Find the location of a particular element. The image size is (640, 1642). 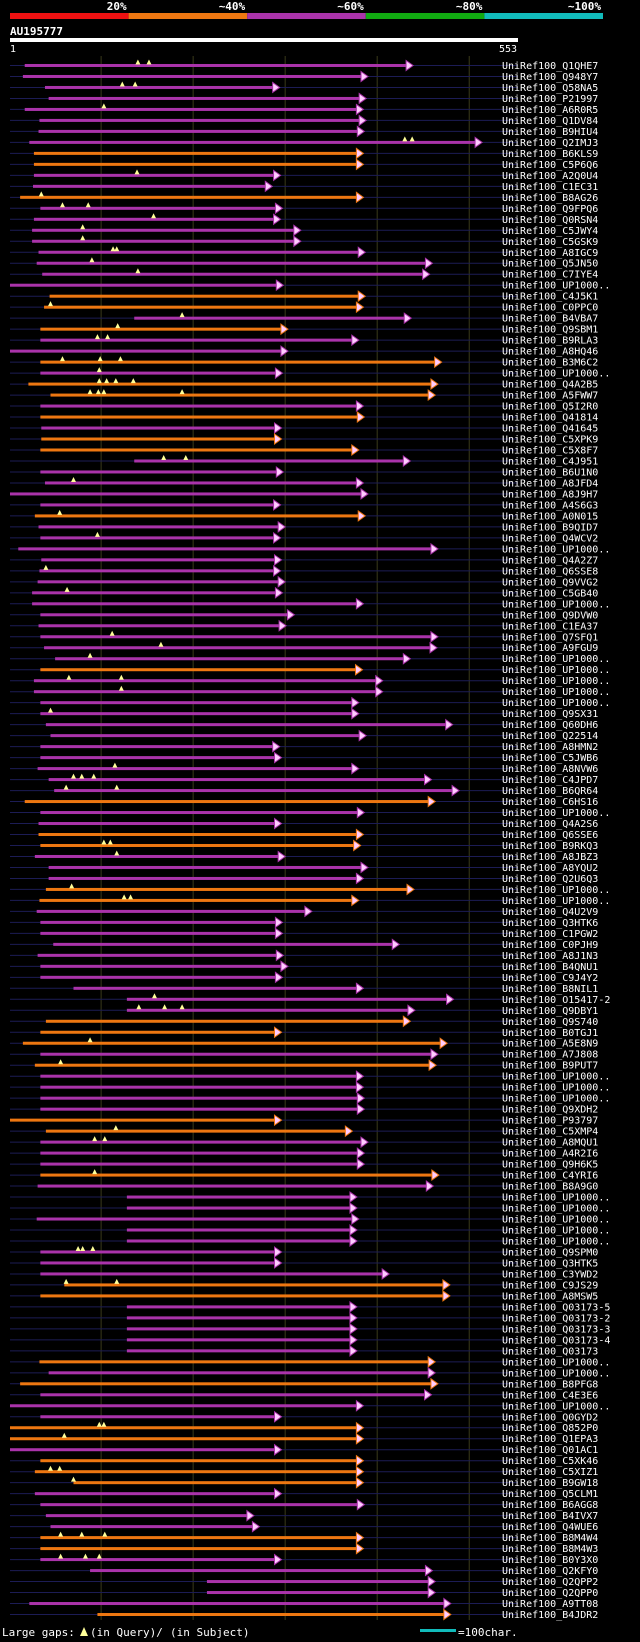

hit-label: UniRef100_Q58NA5 is located at coordinates (550, 88).